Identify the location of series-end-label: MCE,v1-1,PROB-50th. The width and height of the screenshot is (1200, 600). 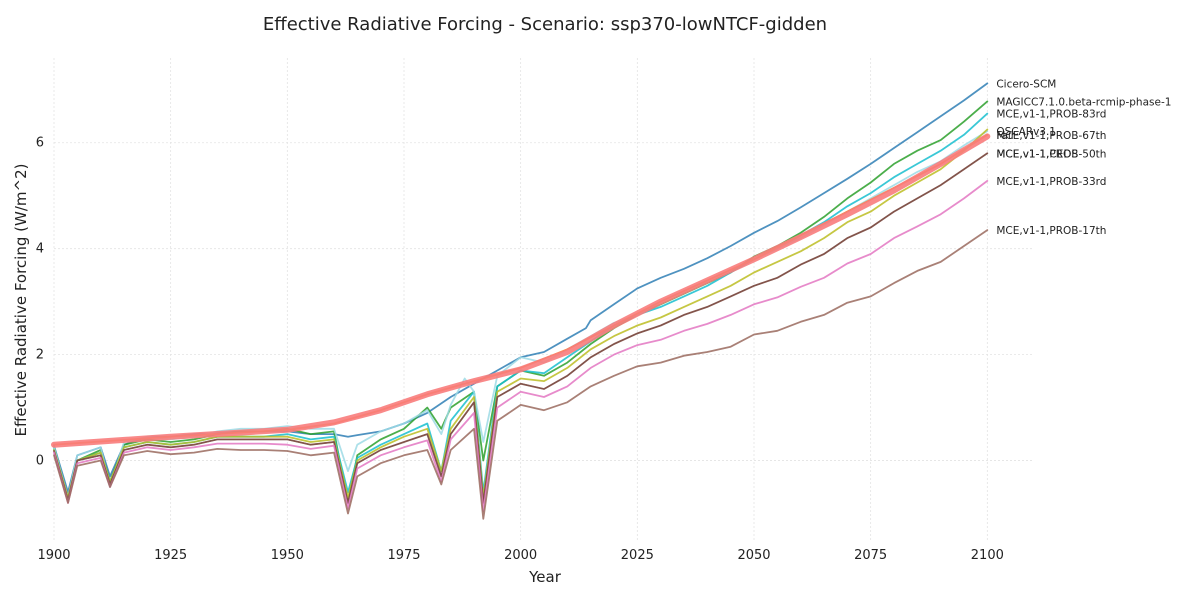
(1051, 154).